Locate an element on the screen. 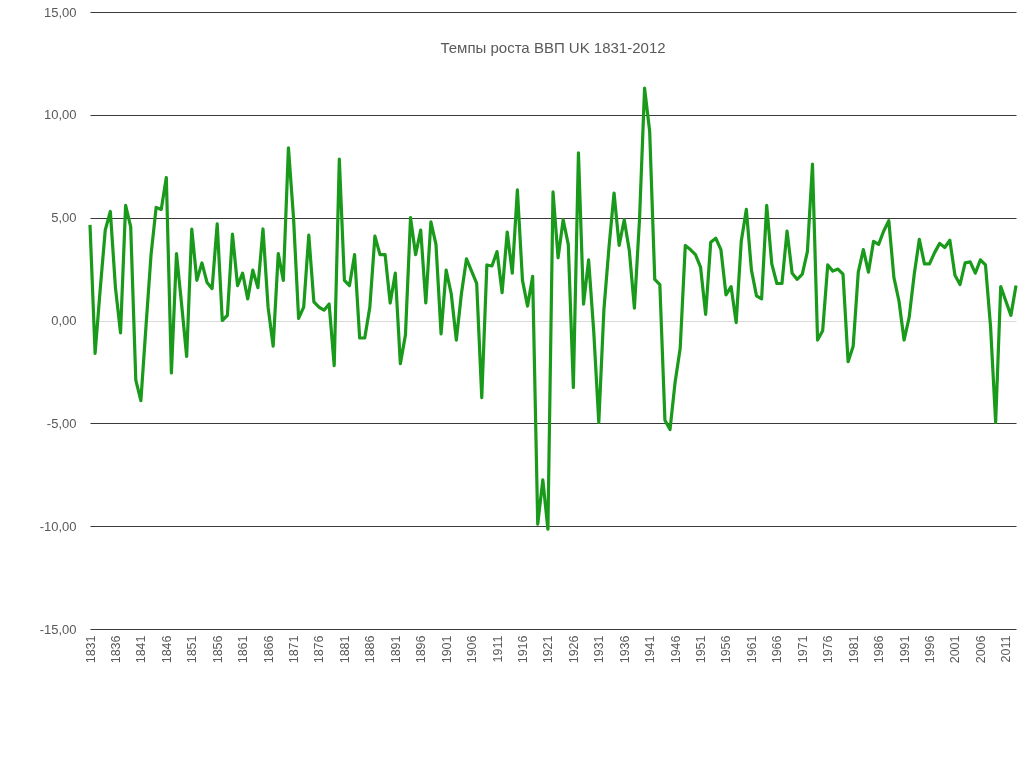 This screenshot has width=1024, height=767. x-tick-label: 1946 is located at coordinates (675, 649).